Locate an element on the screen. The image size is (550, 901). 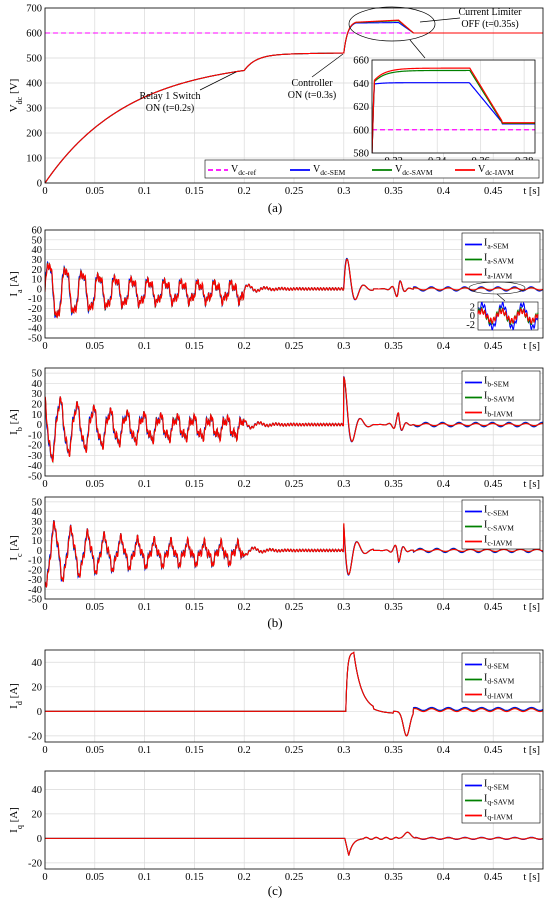
axes-frame is located at coordinates (294, 820).